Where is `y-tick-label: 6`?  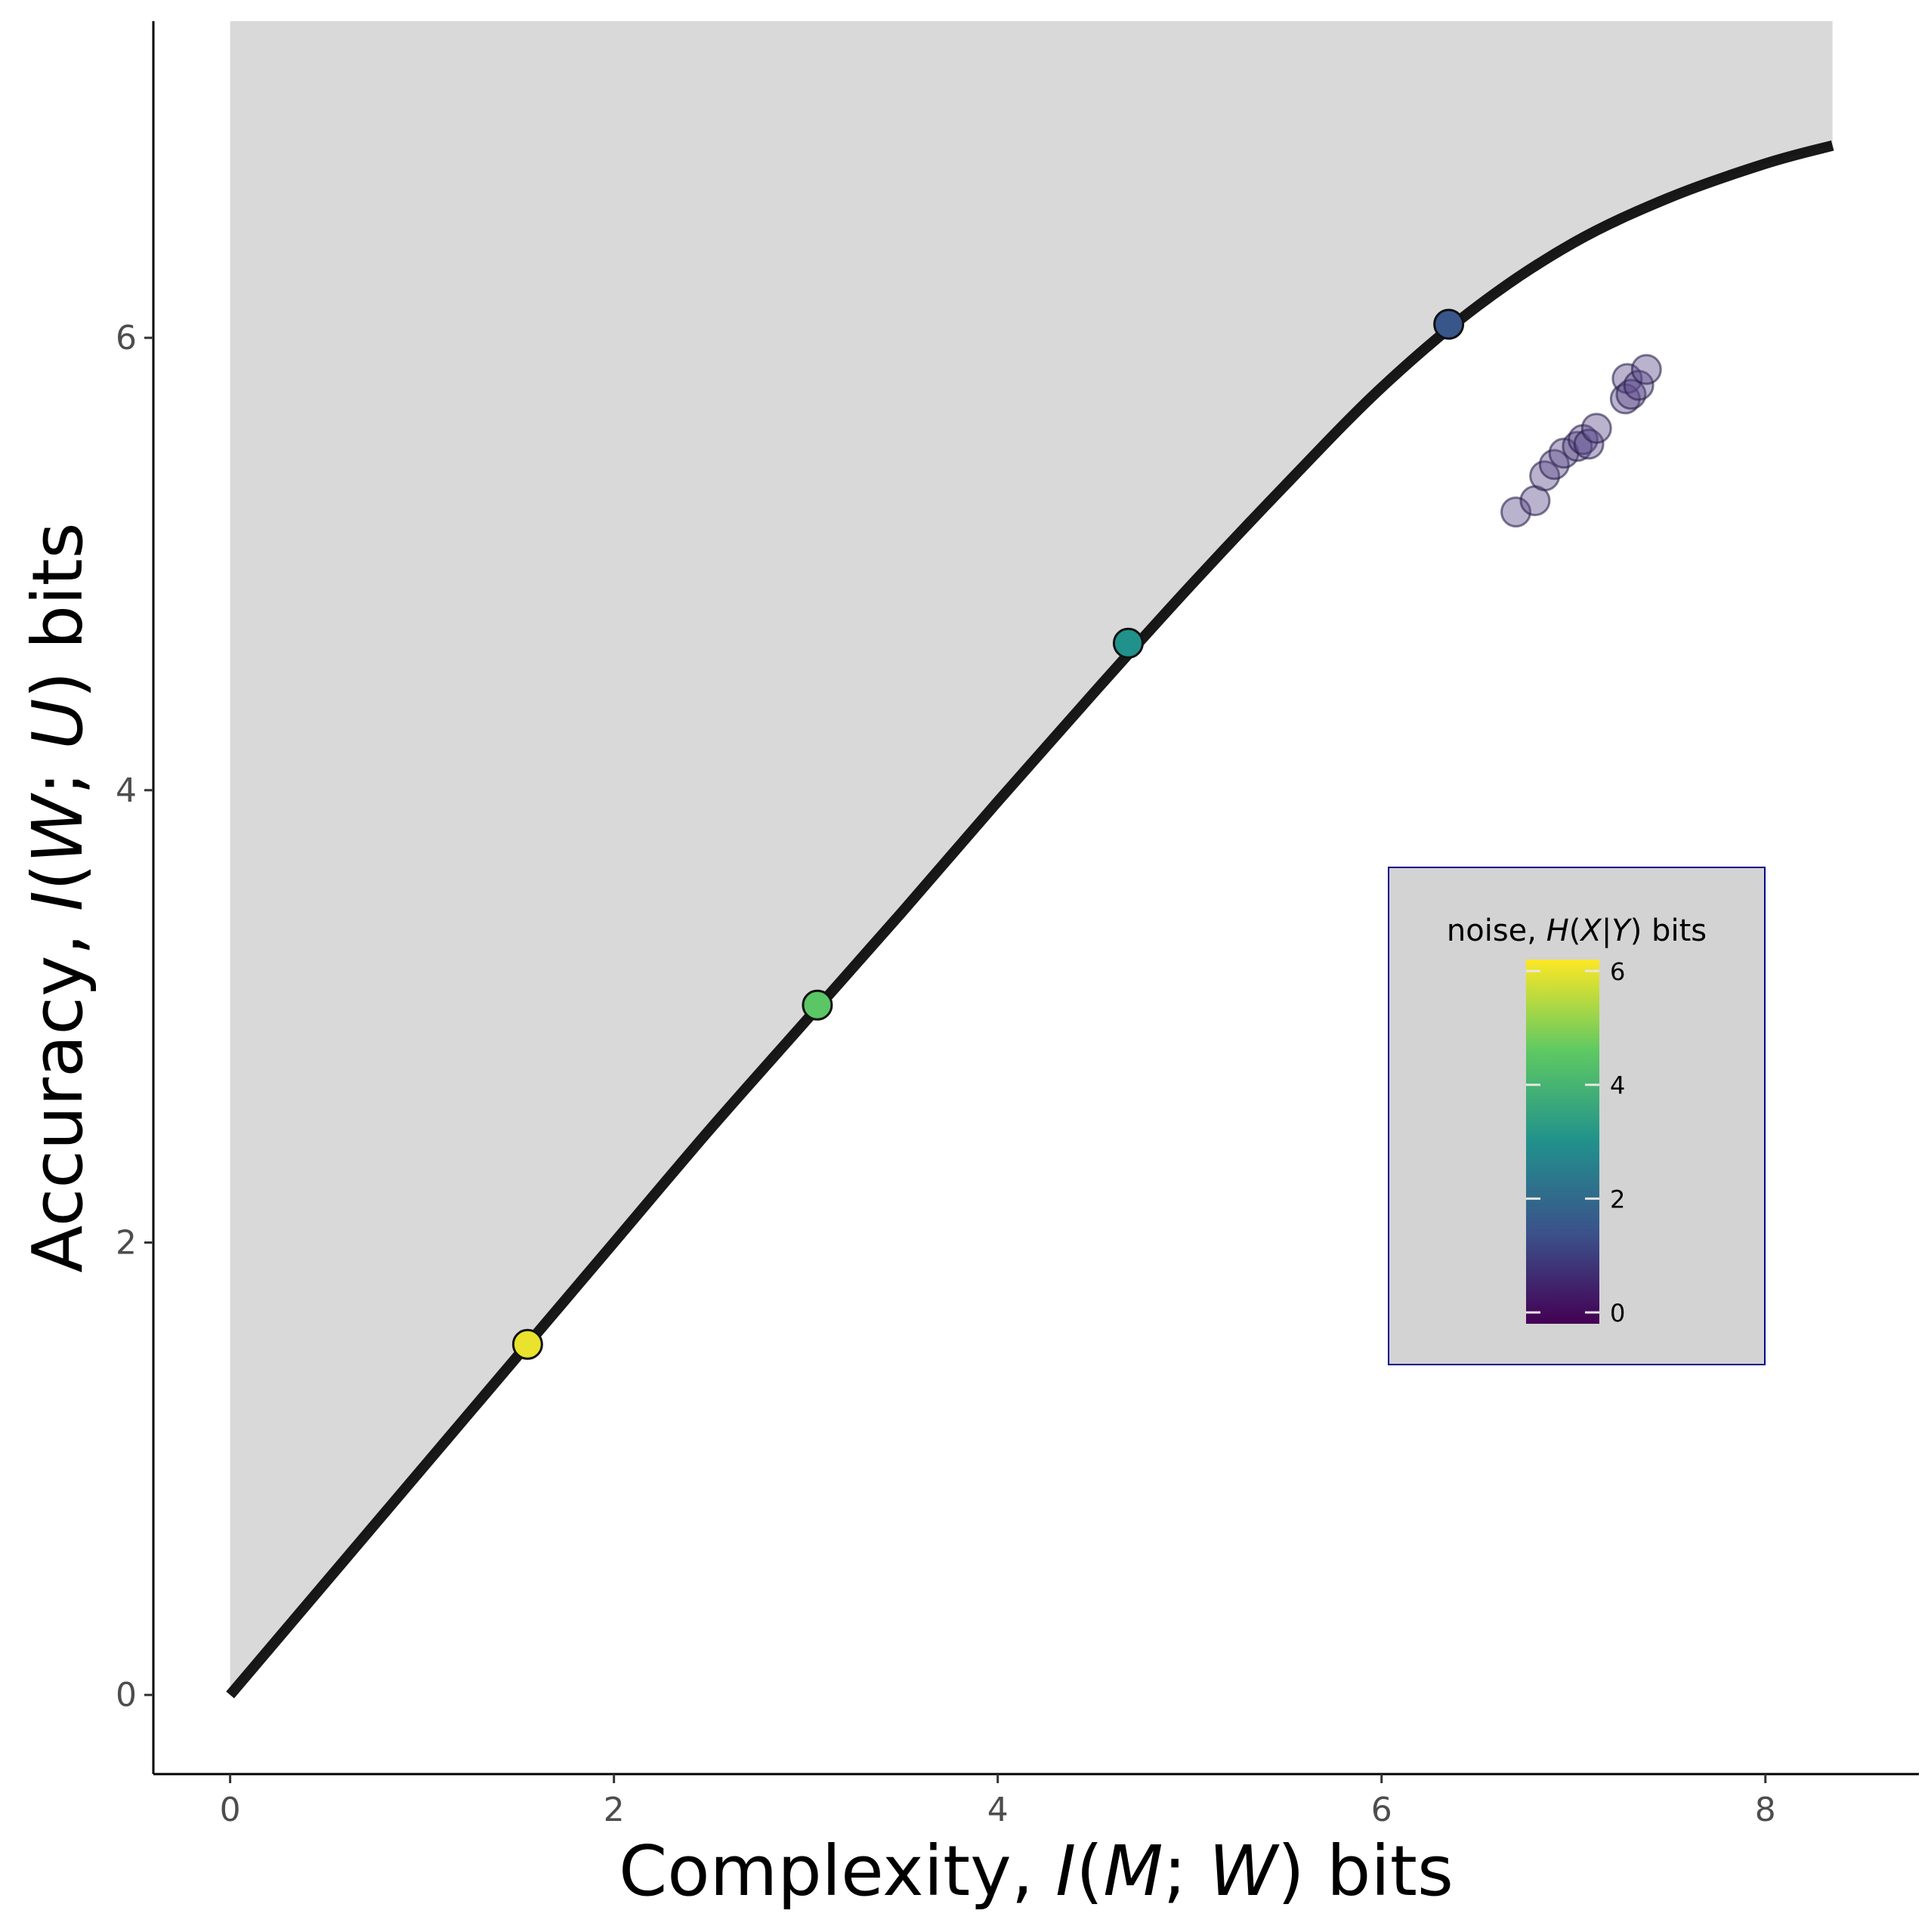
y-tick-label: 6 is located at coordinates (126, 338).